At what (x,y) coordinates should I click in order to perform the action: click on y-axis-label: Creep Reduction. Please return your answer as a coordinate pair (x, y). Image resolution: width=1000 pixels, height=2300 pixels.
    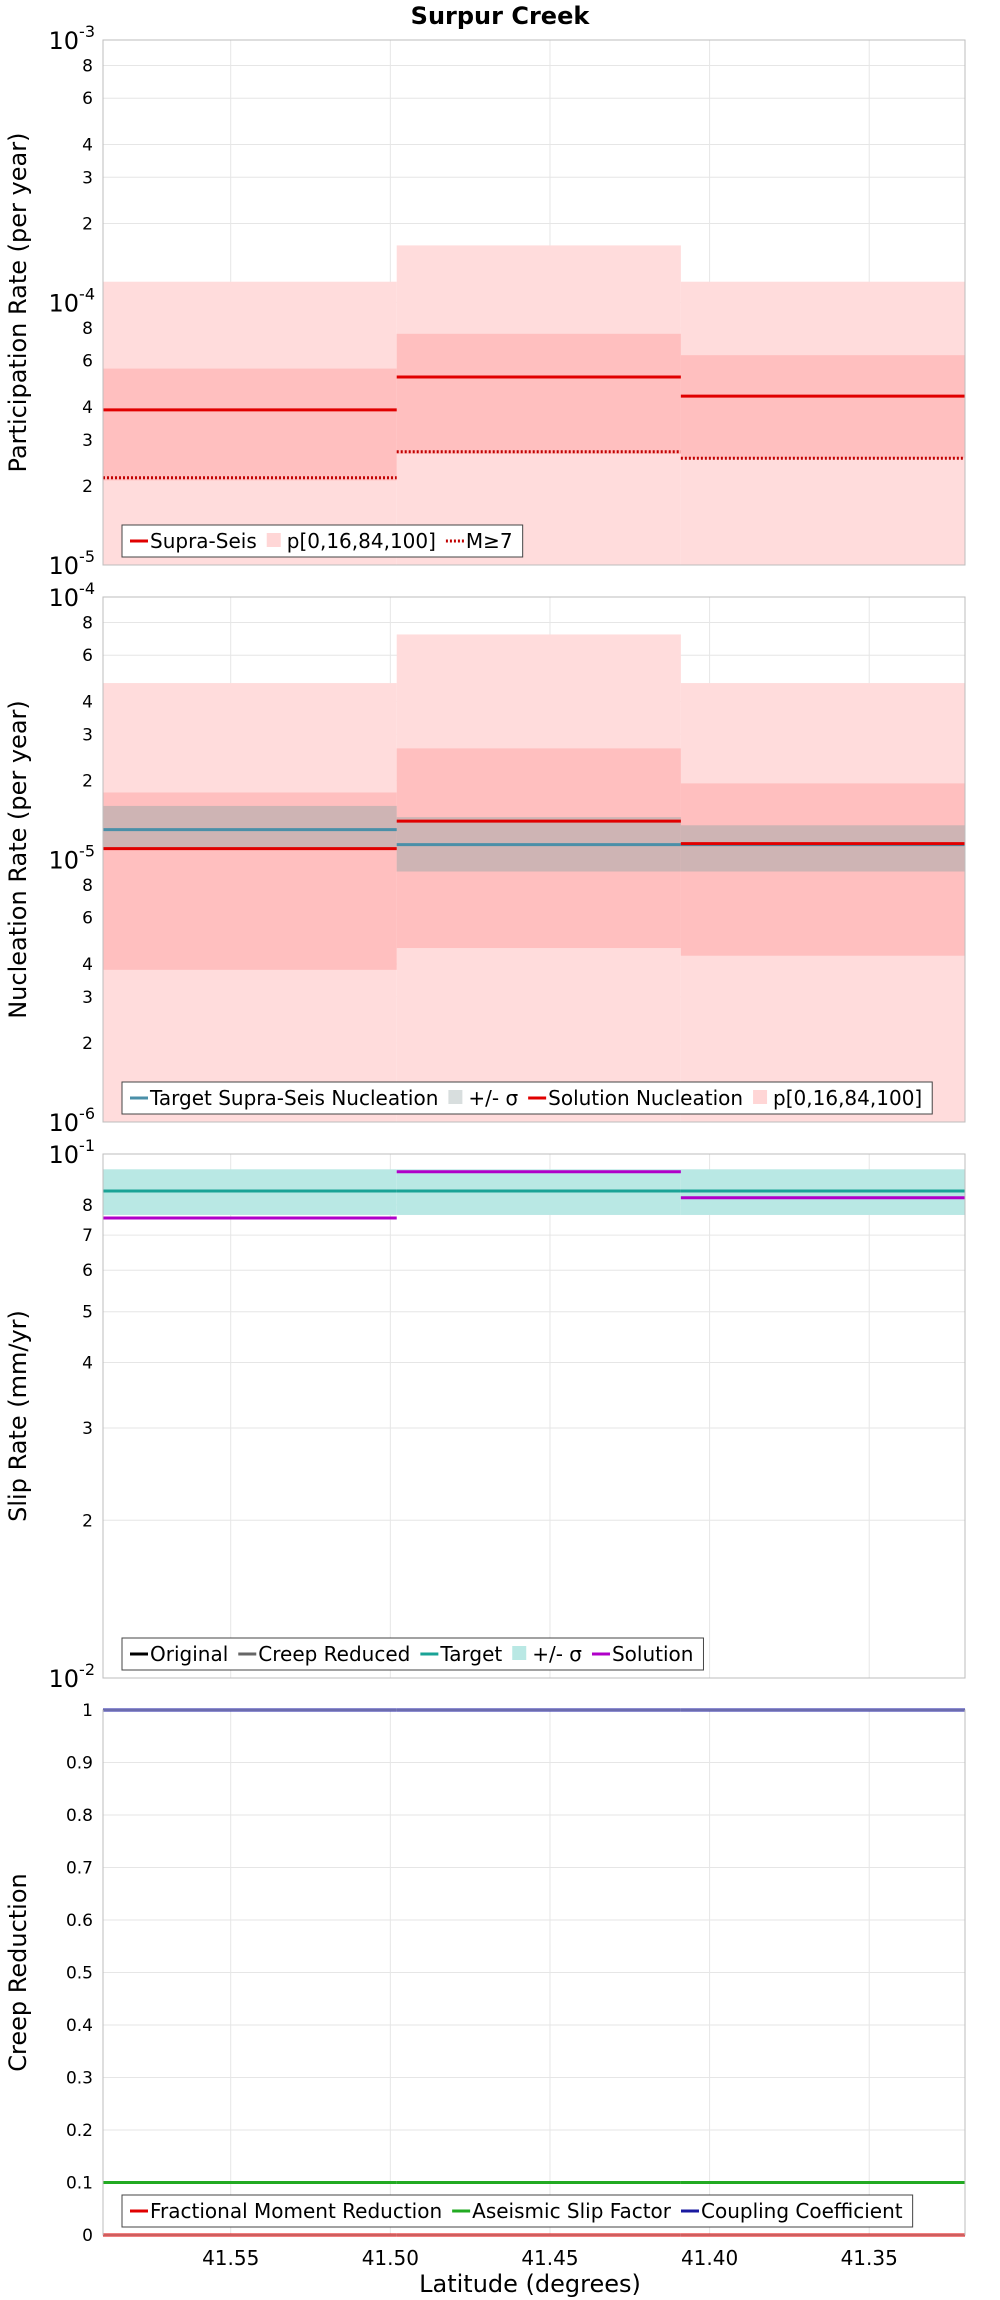
    Looking at the image, I should click on (18, 1972).